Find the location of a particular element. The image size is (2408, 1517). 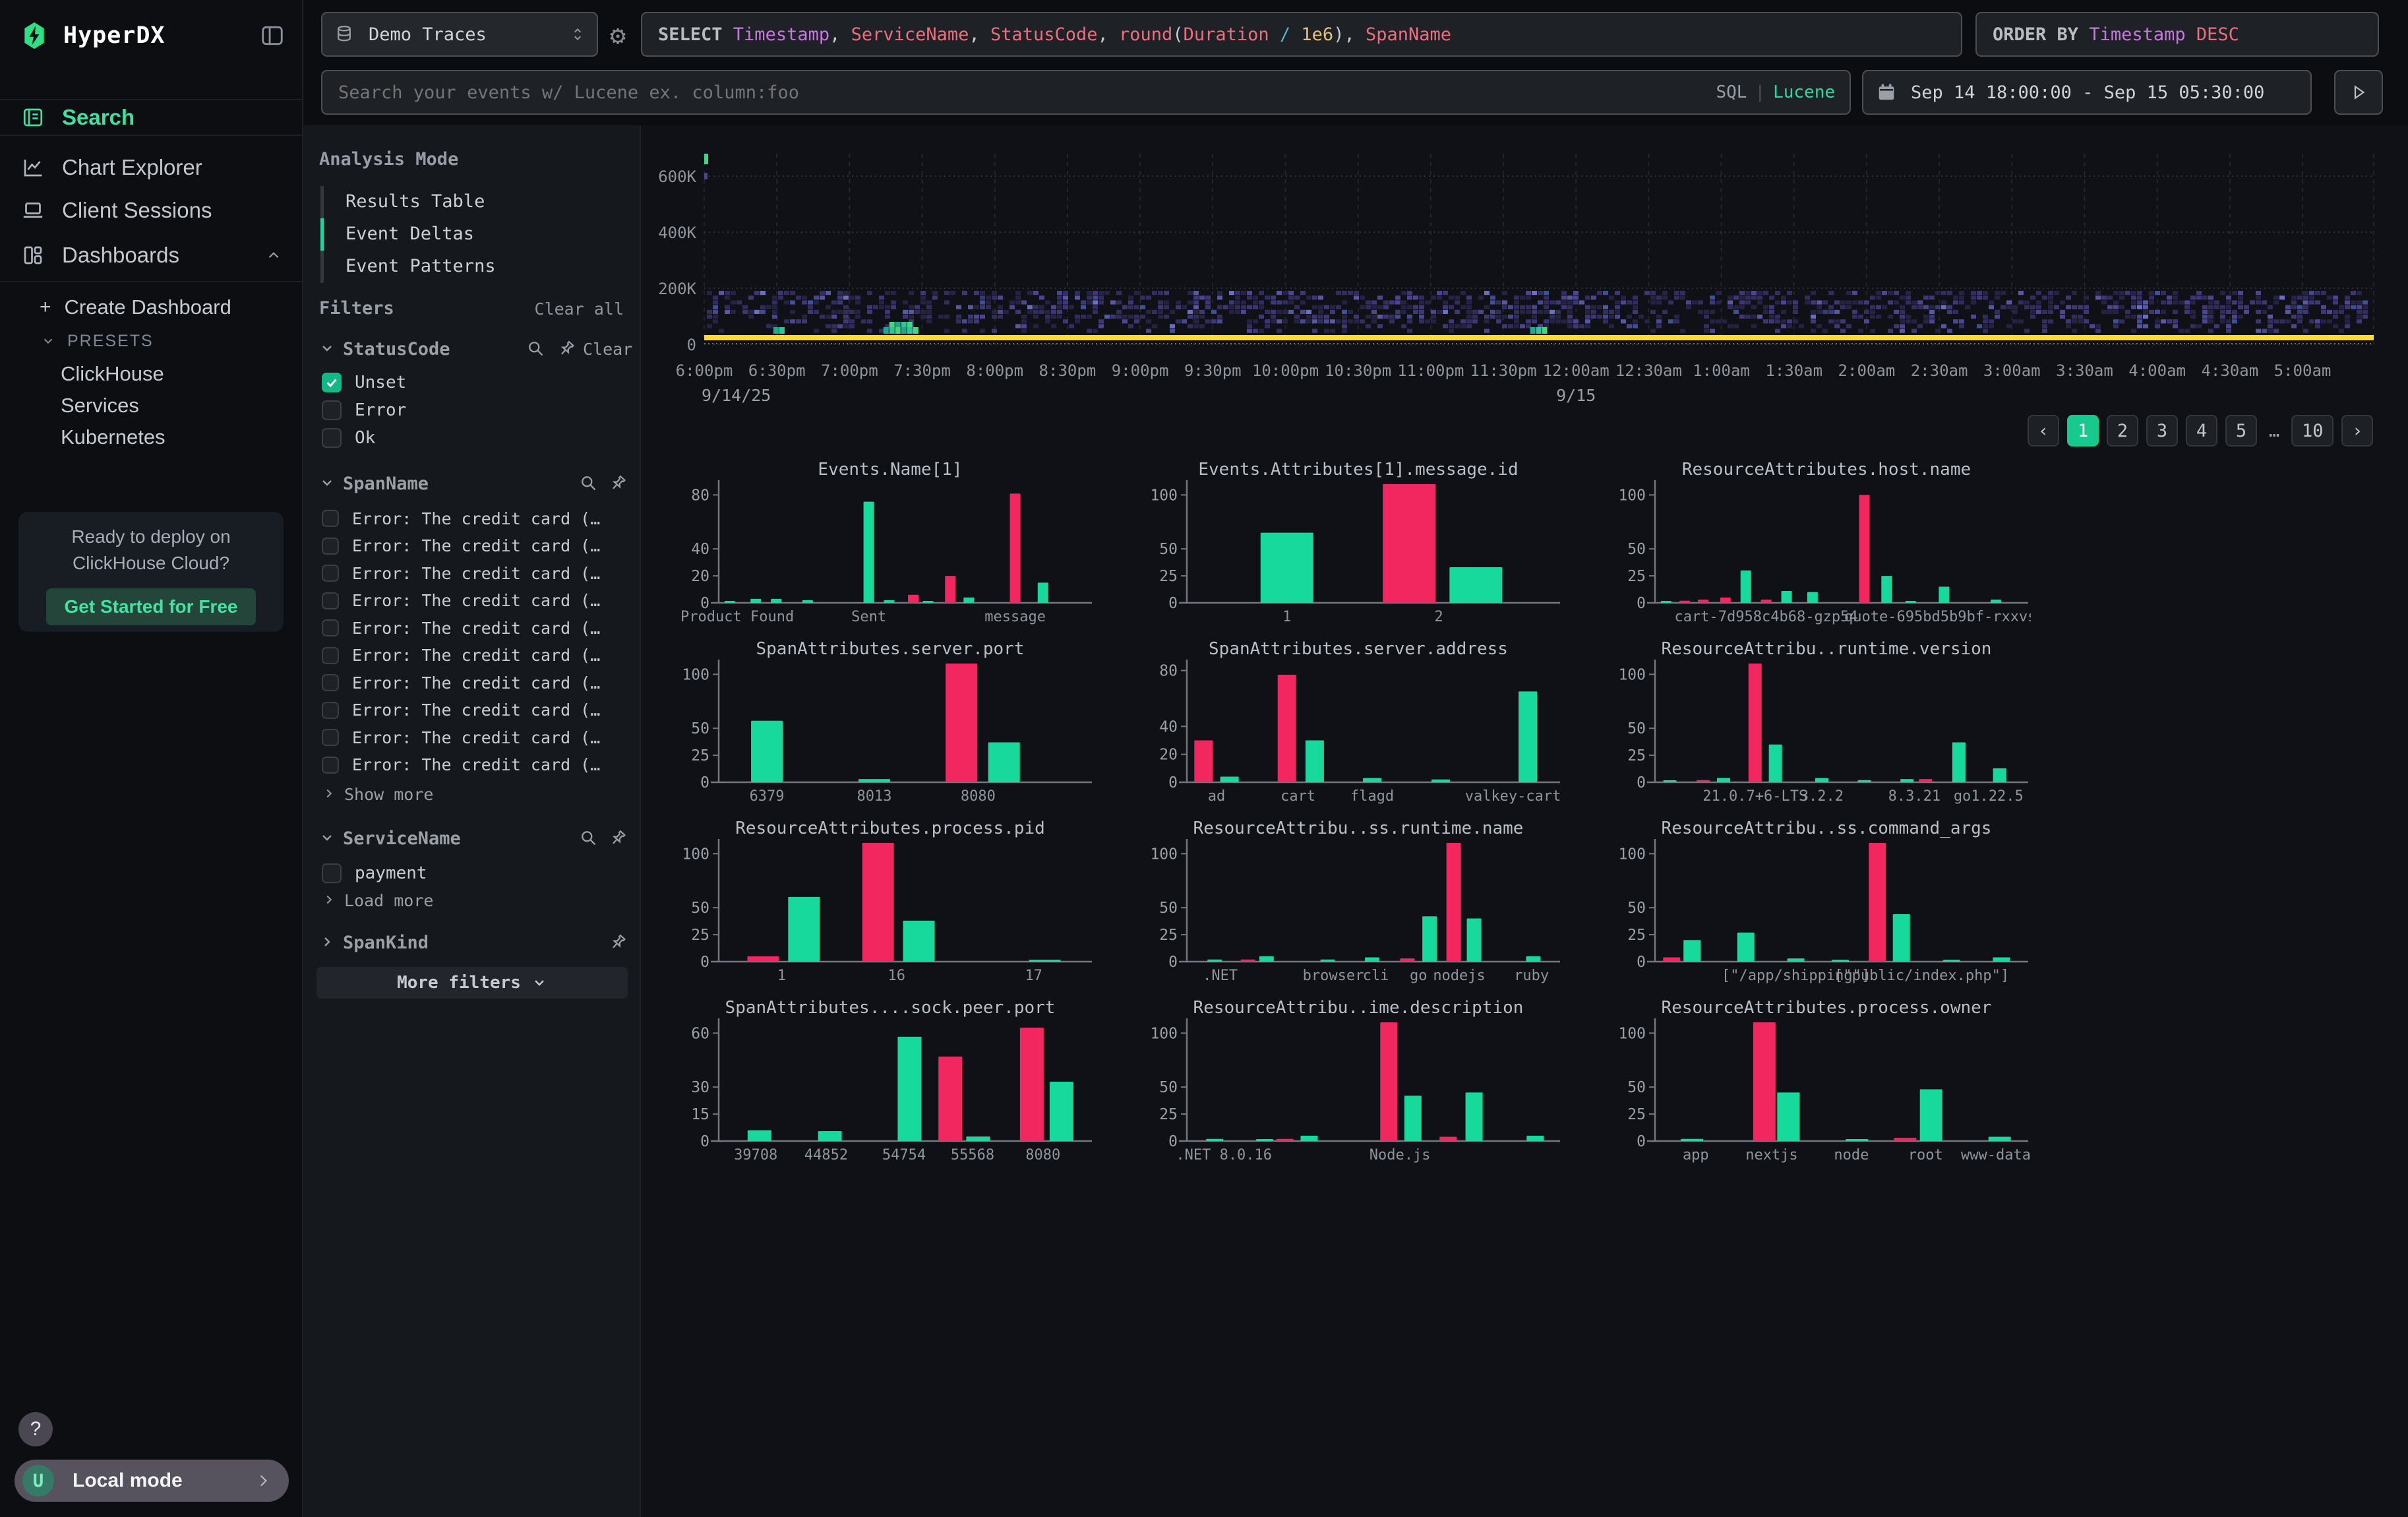

more-filters-button: More filters is located at coordinates (472, 983).